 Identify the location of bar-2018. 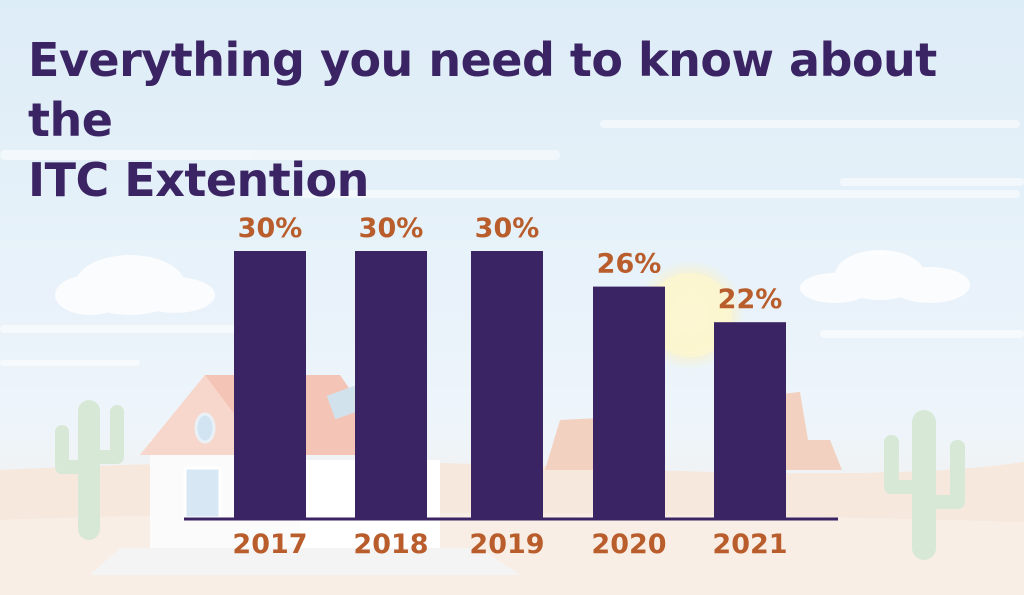
(391, 384).